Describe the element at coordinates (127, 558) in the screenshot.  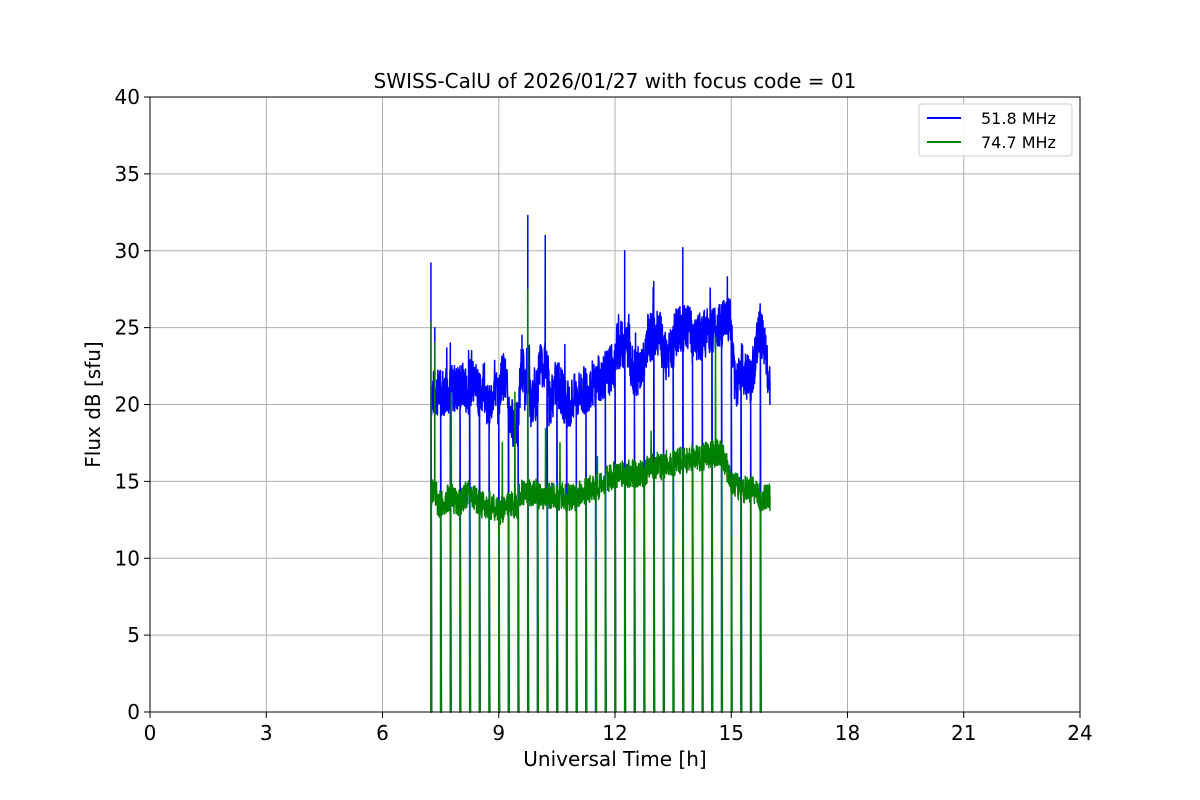
I see `y-tick-label: 10` at that location.